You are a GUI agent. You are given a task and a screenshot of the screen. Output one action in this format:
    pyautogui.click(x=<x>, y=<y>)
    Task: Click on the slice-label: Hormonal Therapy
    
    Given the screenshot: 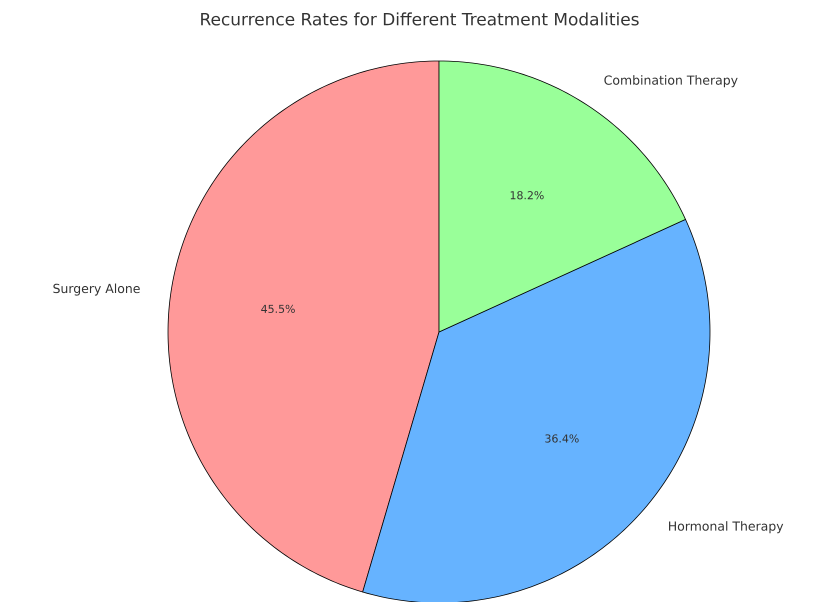 What is the action you would take?
    pyautogui.click(x=726, y=527)
    